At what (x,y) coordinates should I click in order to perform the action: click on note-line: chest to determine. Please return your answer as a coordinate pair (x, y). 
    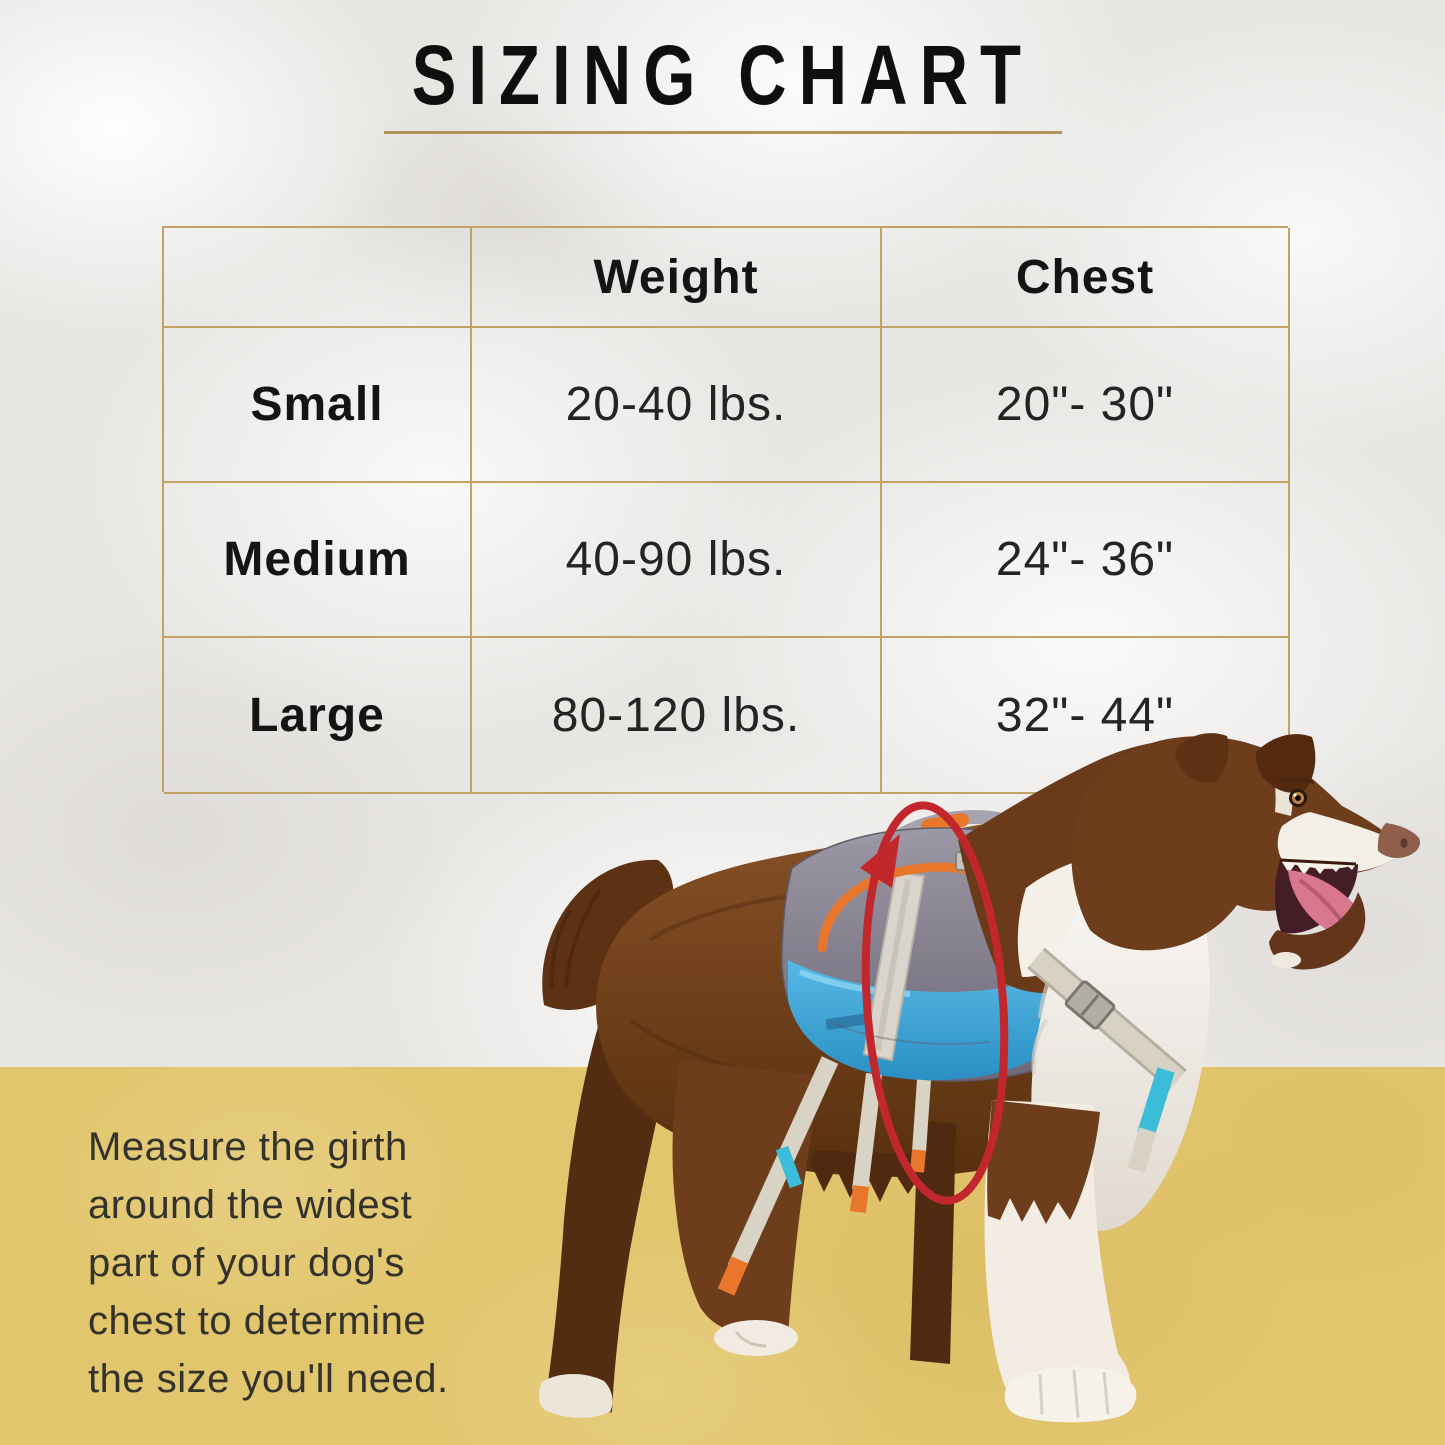
    Looking at the image, I should click on (257, 1321).